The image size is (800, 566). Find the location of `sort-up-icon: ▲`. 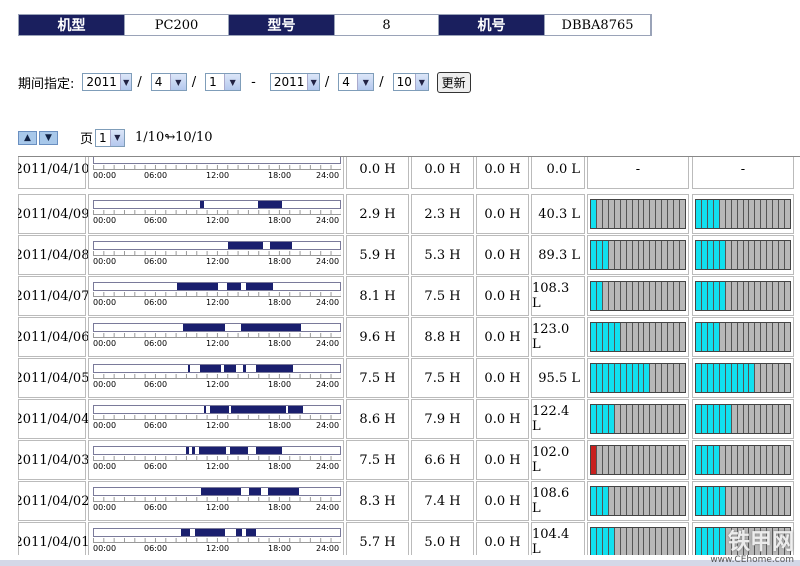

sort-up-icon: ▲ is located at coordinates (27, 137).